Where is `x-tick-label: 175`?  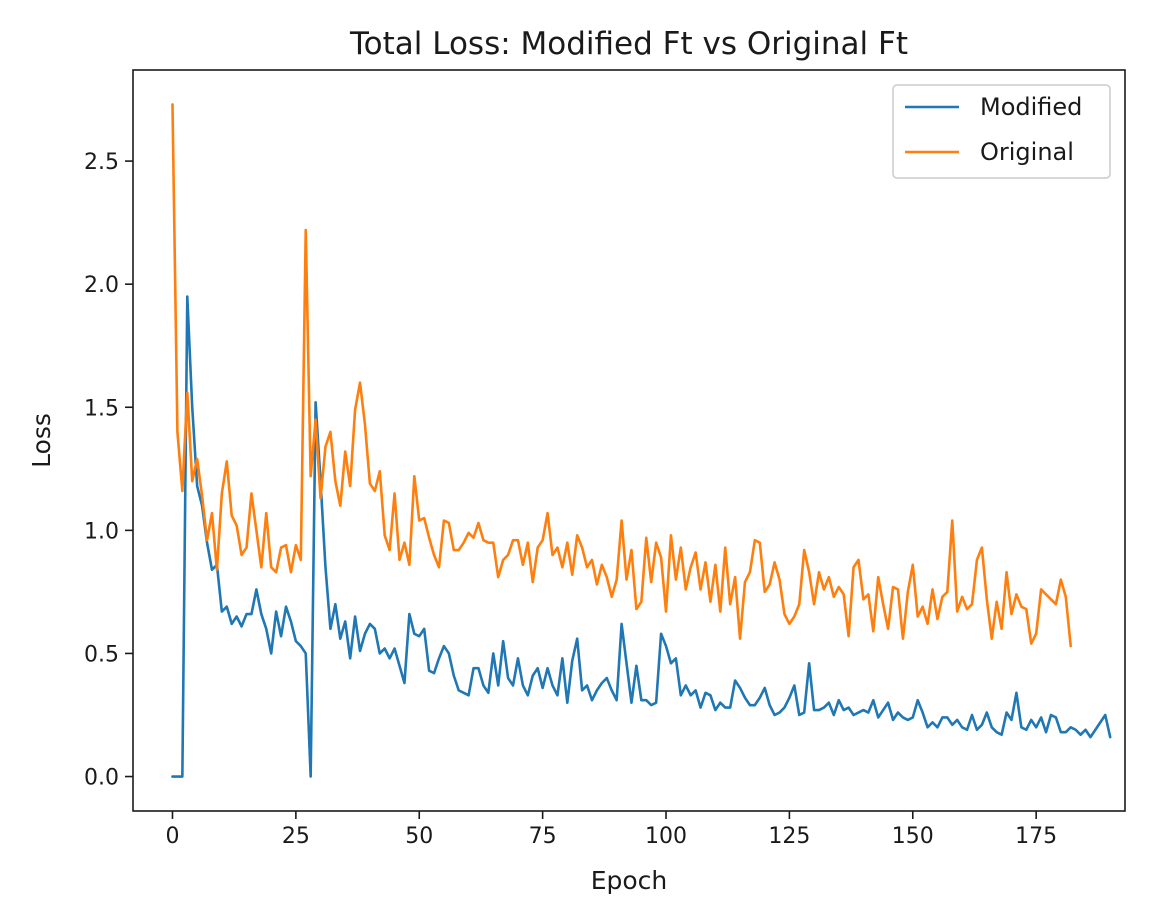 x-tick-label: 175 is located at coordinates (1036, 836).